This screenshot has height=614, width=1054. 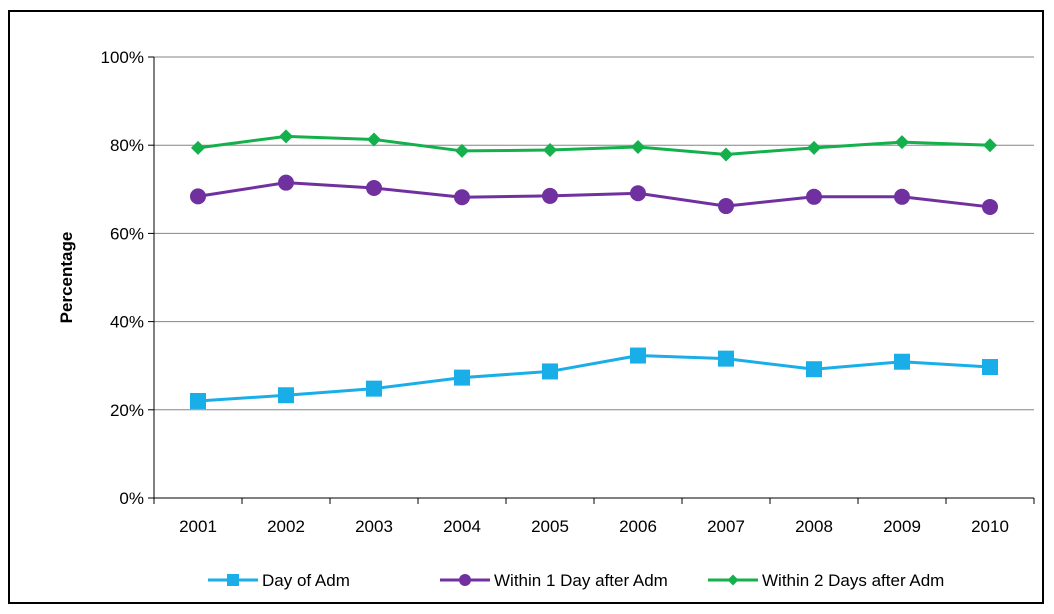 What do you see at coordinates (198, 526) in the screenshot?
I see `x-tick-label: 2001` at bounding box center [198, 526].